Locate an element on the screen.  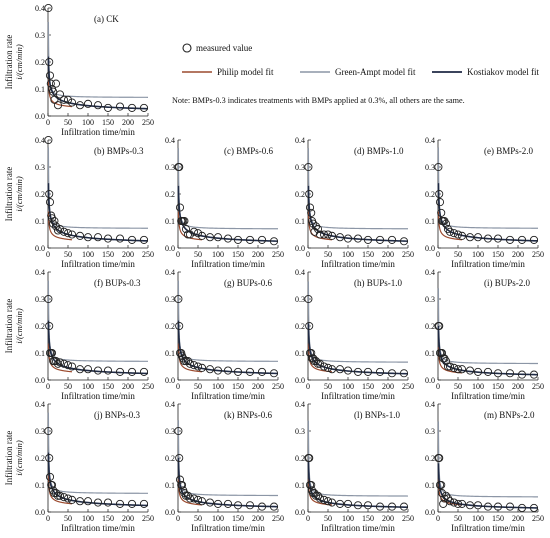
panel-title: (i) BUPs-2.0 is located at coordinates (507, 283).